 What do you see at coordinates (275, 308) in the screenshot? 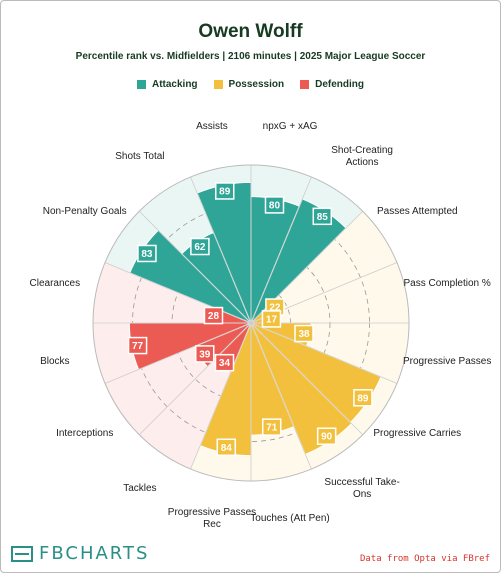
I see `value-label: 22` at bounding box center [275, 308].